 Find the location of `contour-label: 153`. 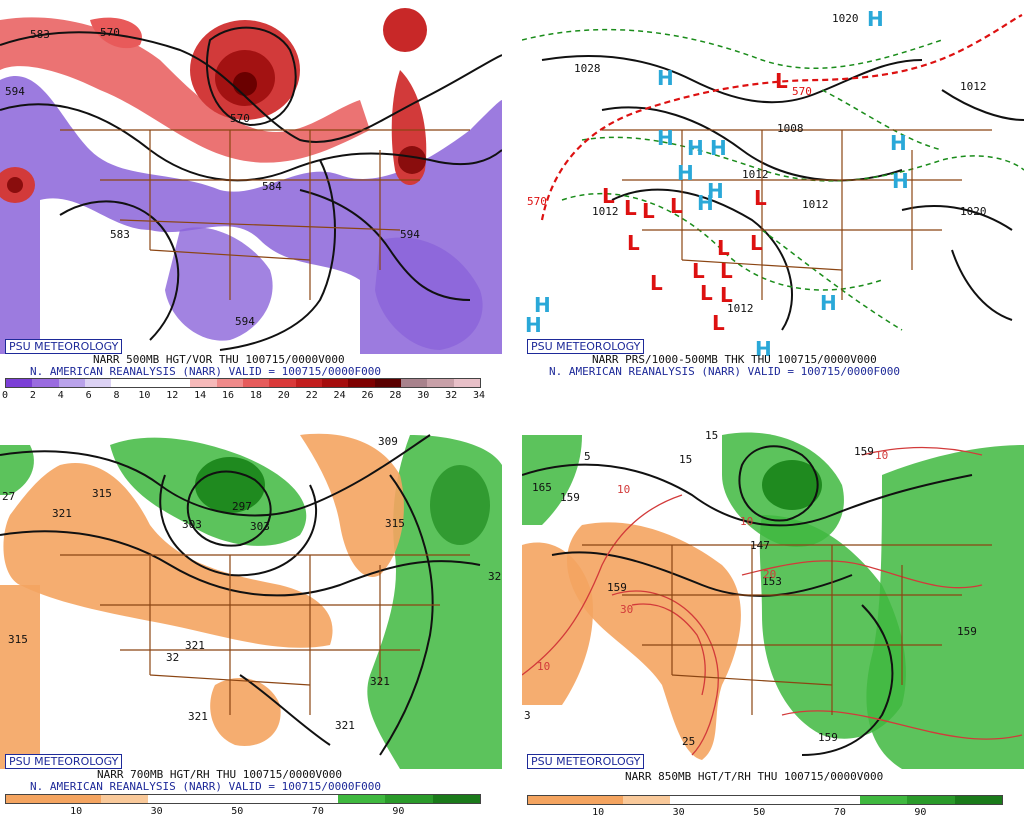

contour-label: 153 is located at coordinates (772, 581).